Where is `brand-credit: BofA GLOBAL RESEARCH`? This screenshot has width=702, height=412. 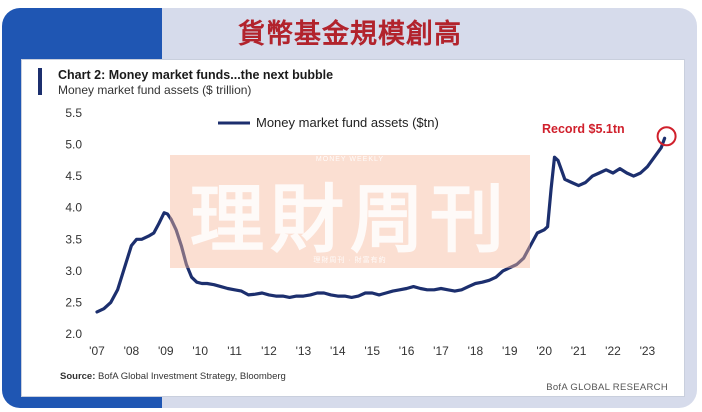 brand-credit: BofA GLOBAL RESEARCH is located at coordinates (607, 387).